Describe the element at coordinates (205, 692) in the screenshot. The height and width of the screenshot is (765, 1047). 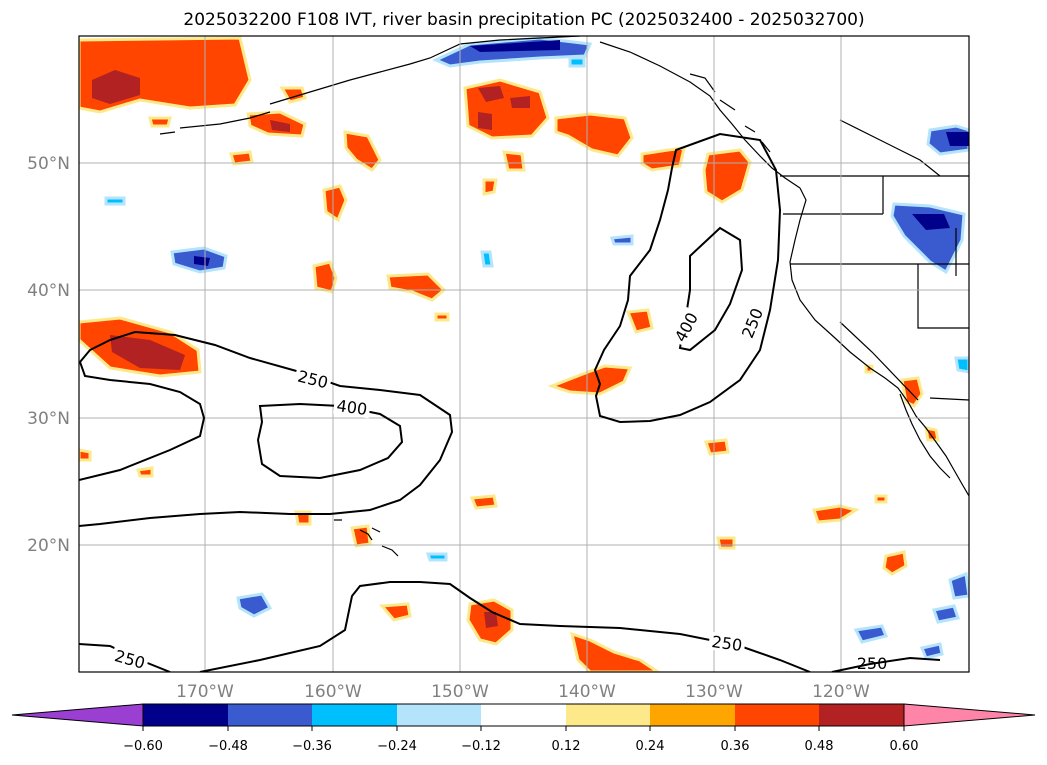
I see `lon-label: 170°W` at that location.